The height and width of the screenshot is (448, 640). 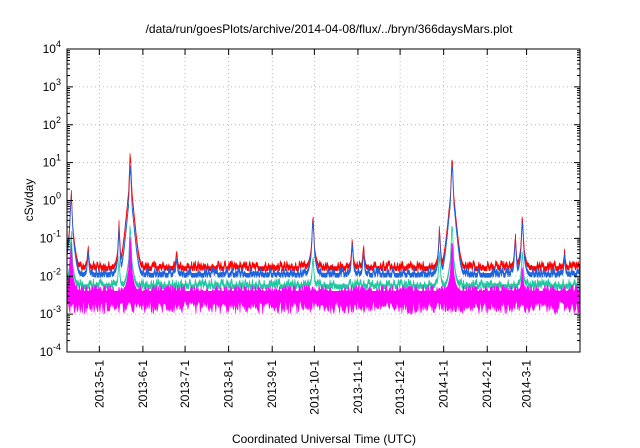 What do you see at coordinates (444, 384) in the screenshot?
I see `x-tick-label: 2014-1-1` at bounding box center [444, 384].